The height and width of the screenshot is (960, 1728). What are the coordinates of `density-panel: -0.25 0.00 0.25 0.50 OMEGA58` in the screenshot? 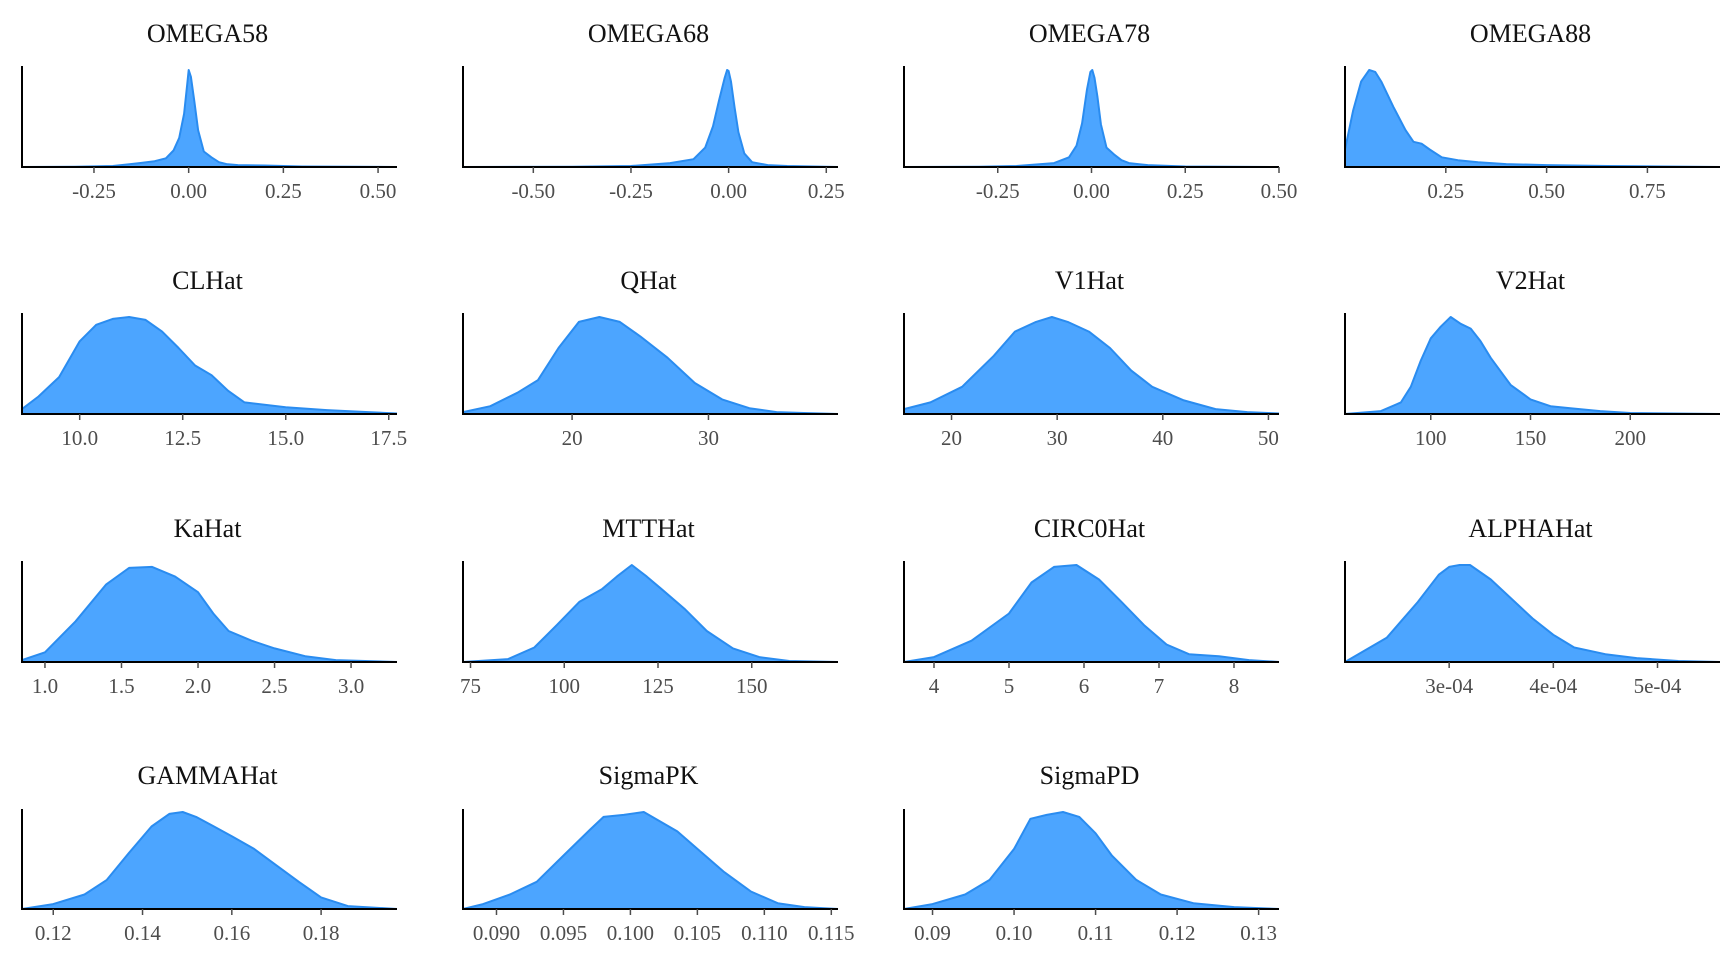 It's located at (209, 111).